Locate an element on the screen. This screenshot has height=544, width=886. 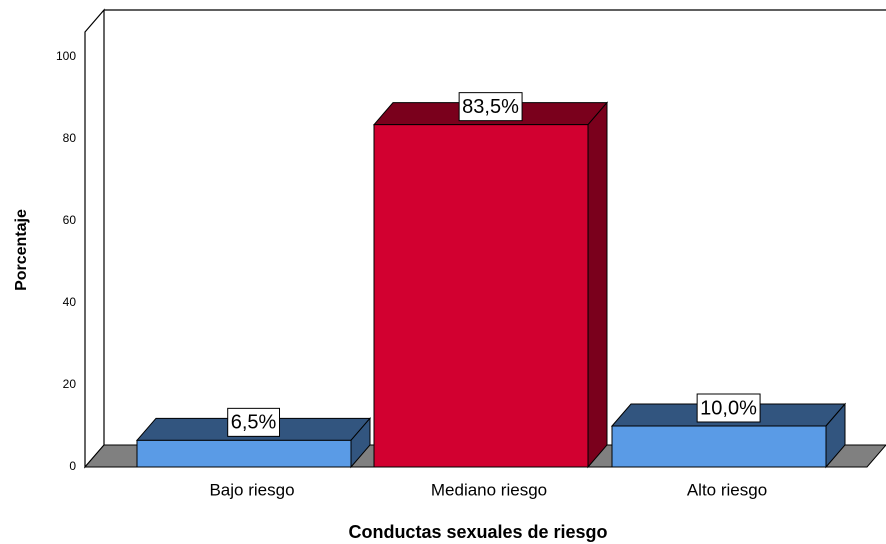
left-wall is located at coordinates (94, 238).